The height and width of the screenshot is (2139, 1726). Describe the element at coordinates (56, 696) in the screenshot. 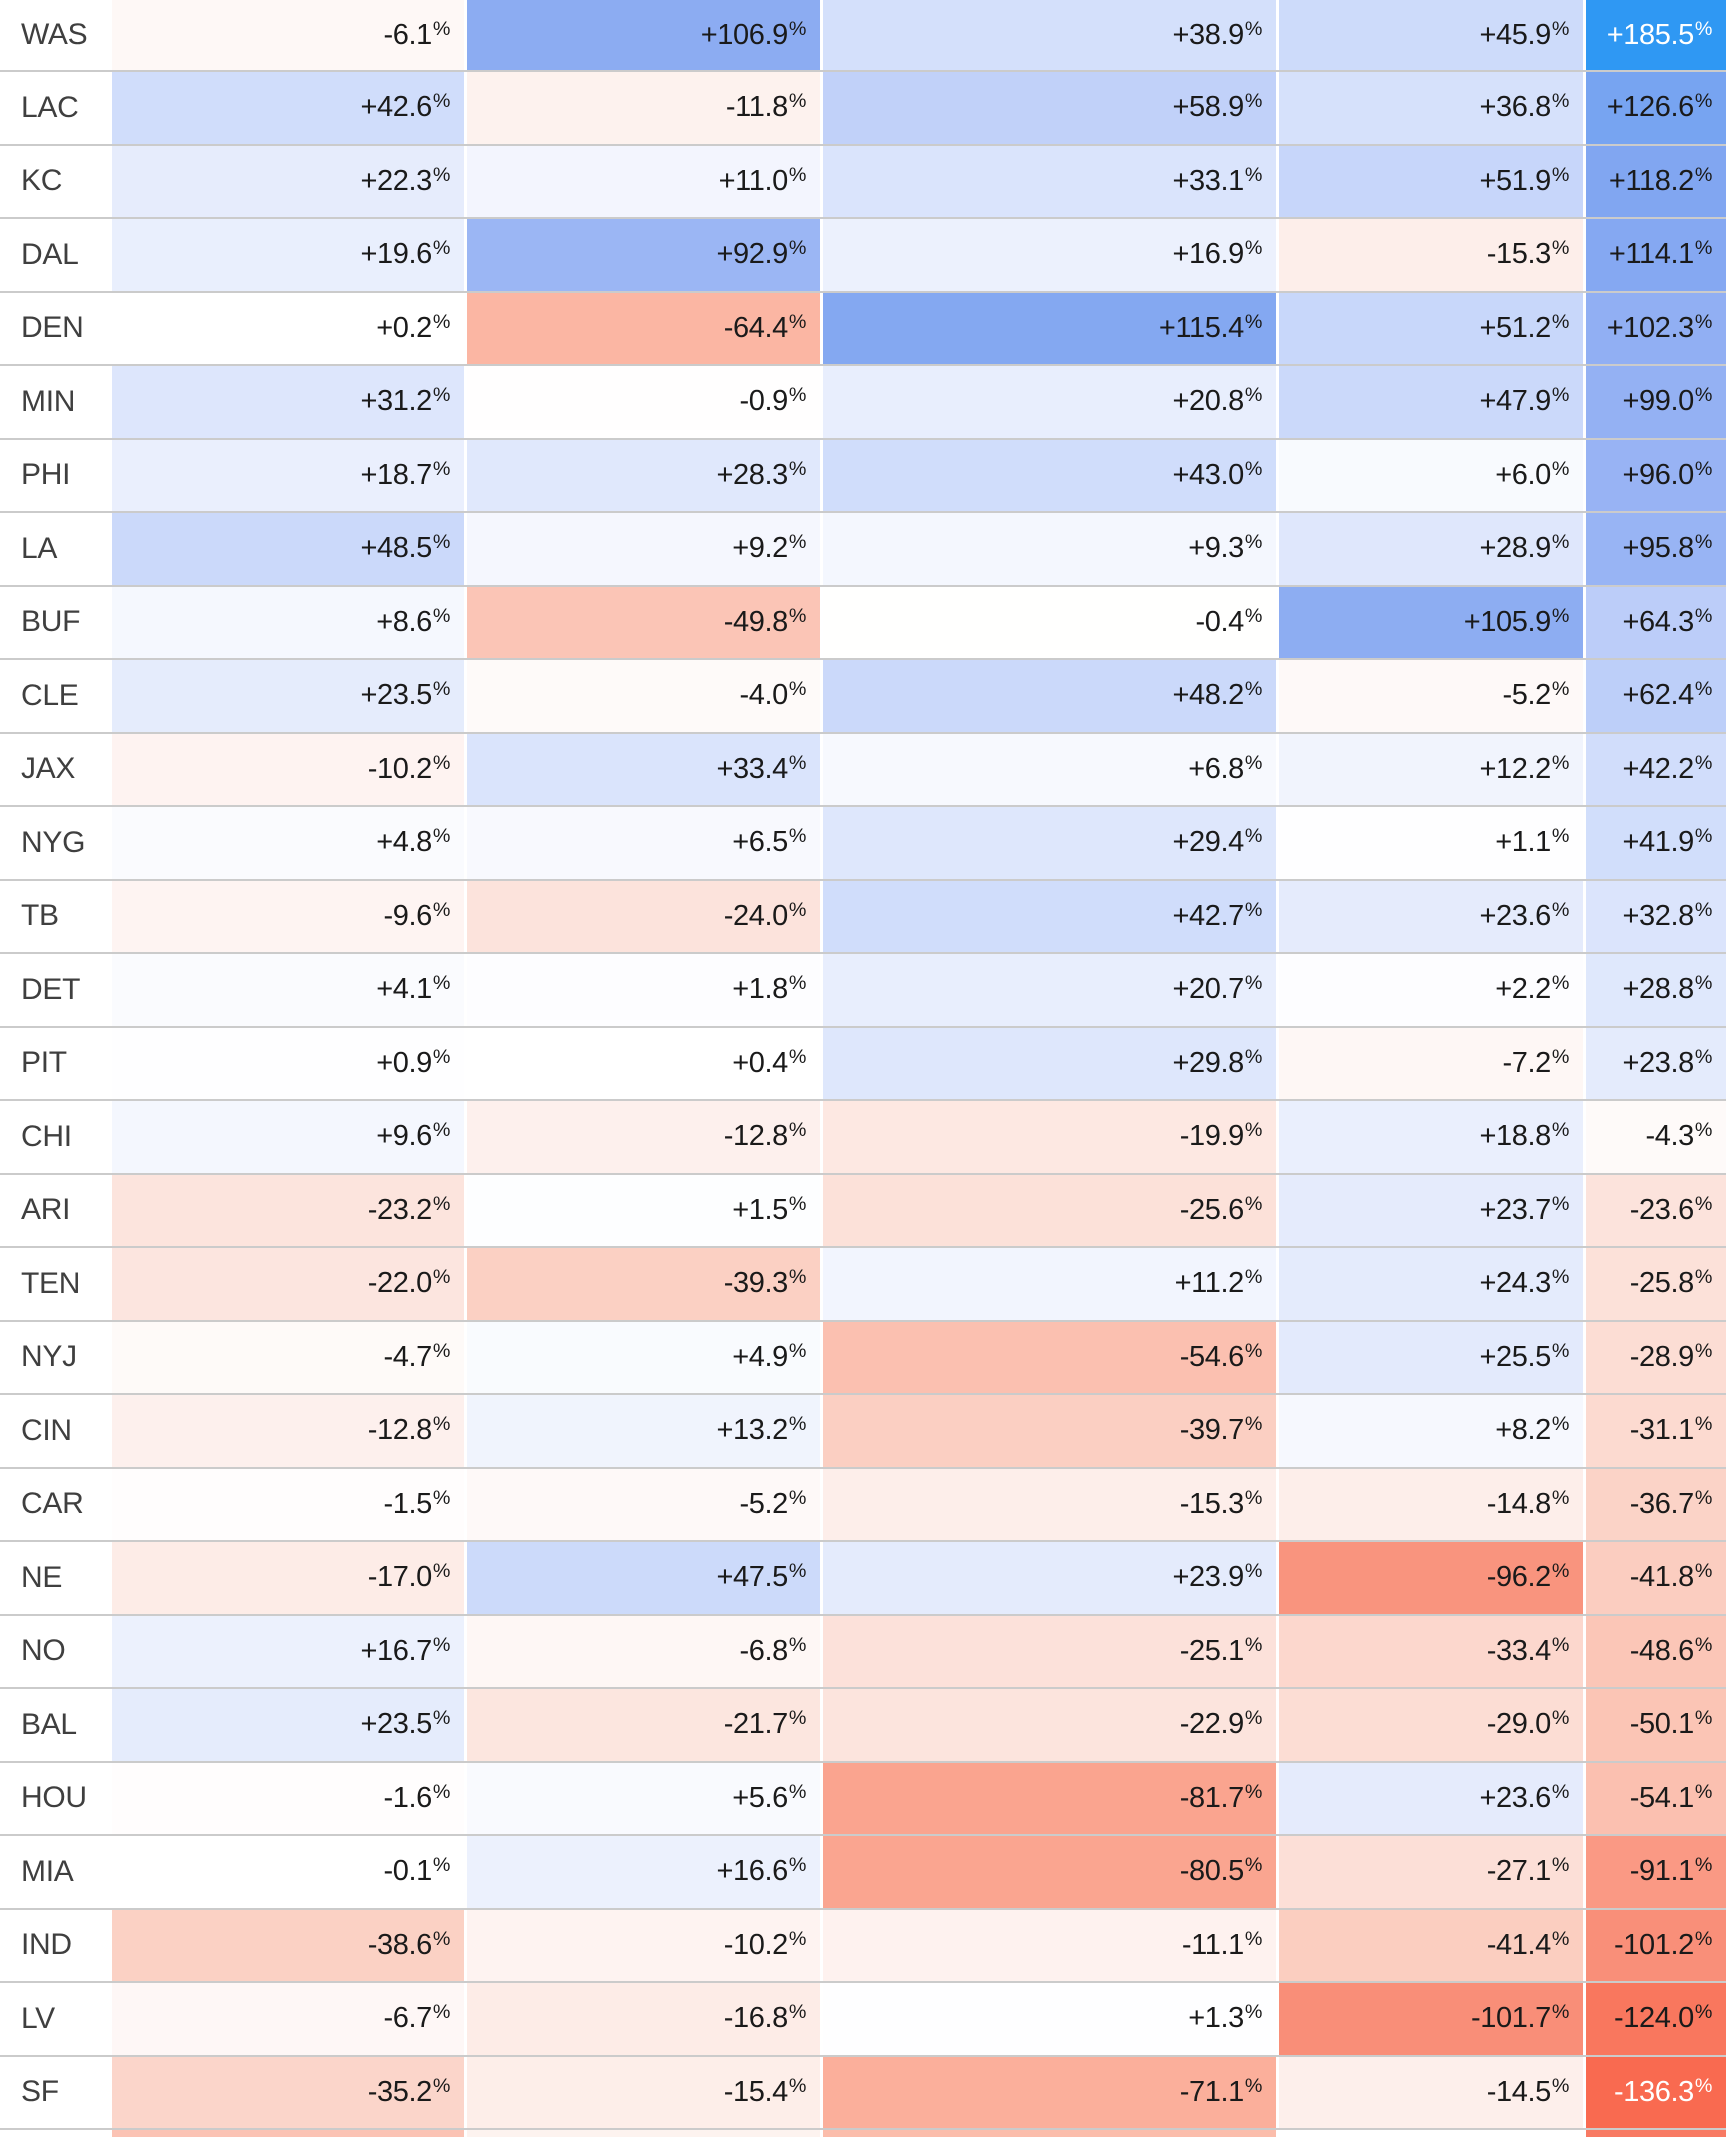

I see `team-label: CLE` at that location.